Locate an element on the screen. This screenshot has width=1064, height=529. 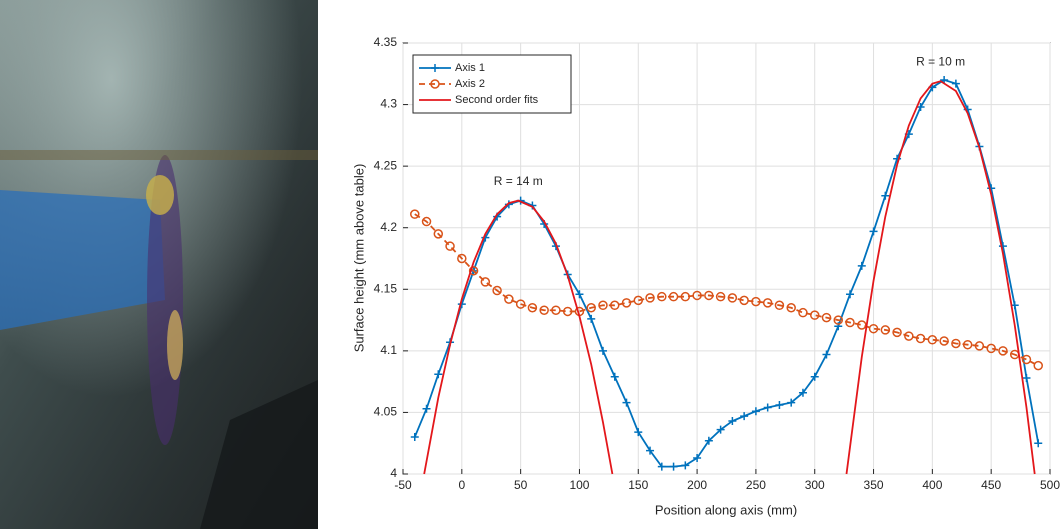
x-tick-label: 400 is located at coordinates (932, 485).